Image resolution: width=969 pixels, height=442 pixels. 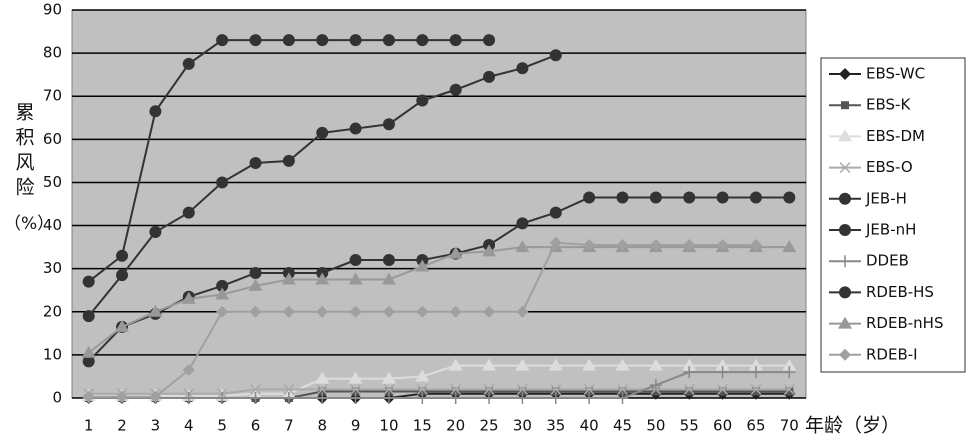 What do you see at coordinates (52, 225) in the screenshot?
I see `y-tick-label: 40` at bounding box center [52, 225].